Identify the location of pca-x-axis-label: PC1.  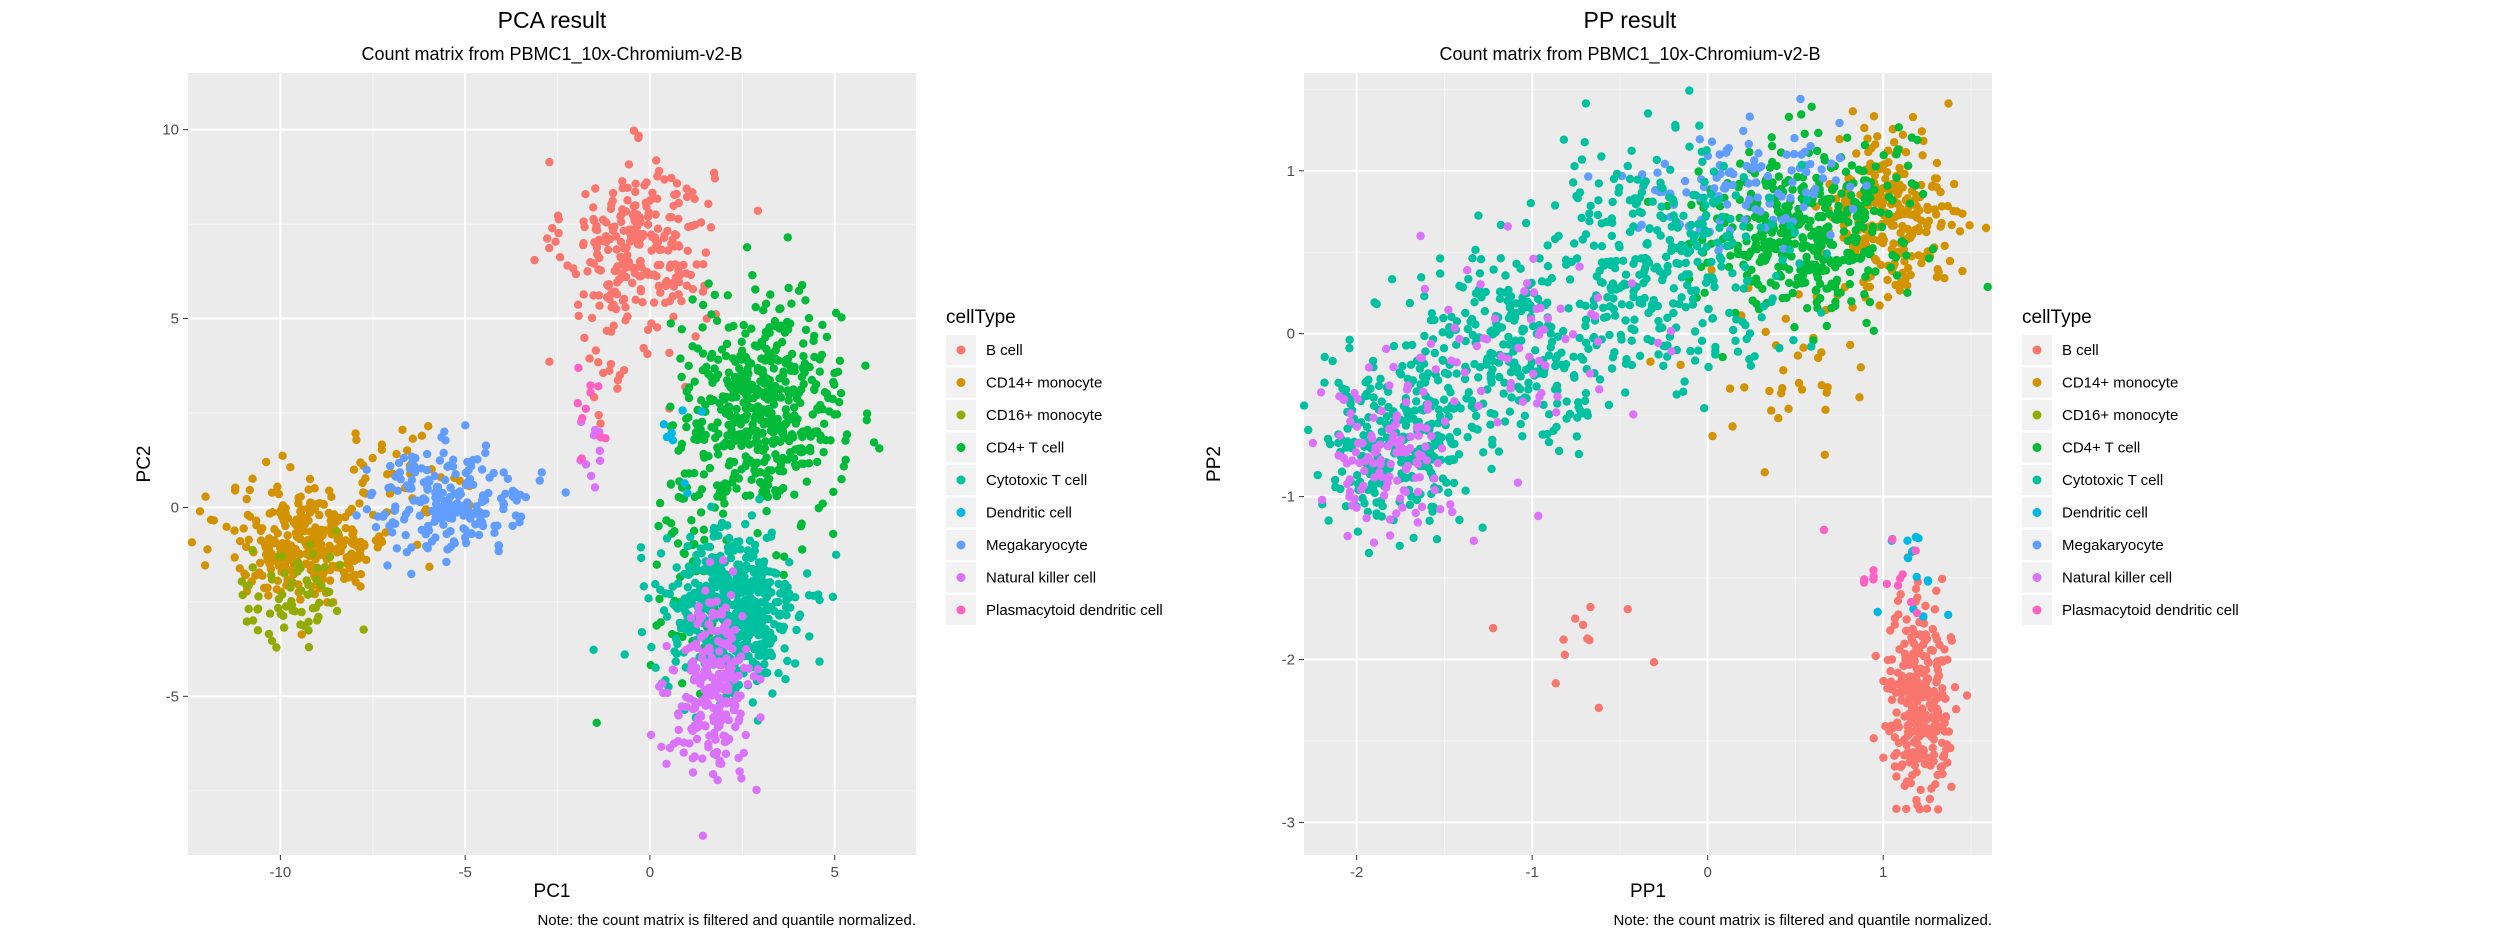
(552, 891).